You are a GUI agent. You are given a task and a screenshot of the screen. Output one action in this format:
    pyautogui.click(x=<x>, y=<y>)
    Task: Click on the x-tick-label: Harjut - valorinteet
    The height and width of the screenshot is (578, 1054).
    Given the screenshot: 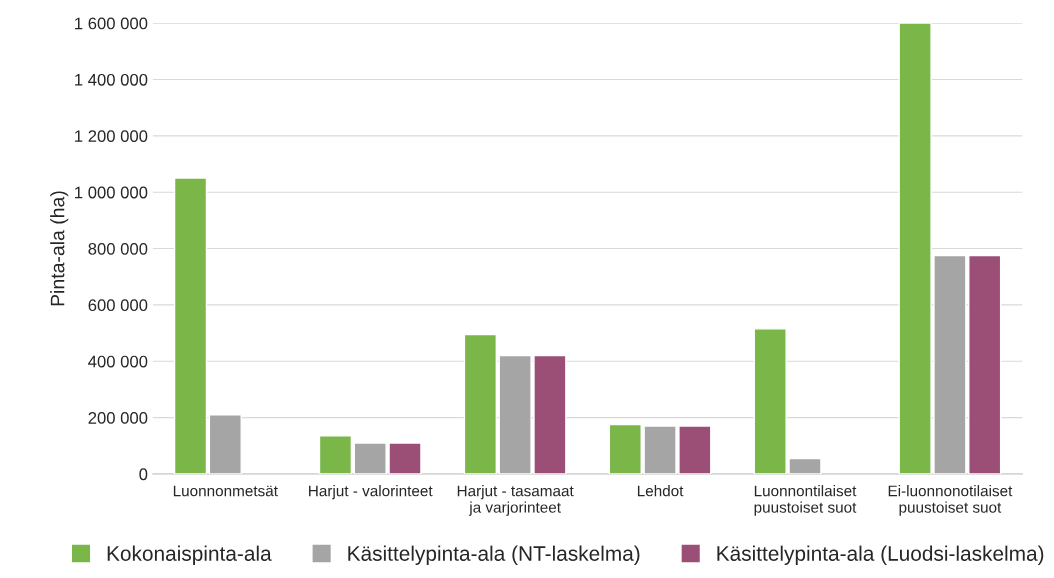 What is the action you would take?
    pyautogui.click(x=371, y=492)
    